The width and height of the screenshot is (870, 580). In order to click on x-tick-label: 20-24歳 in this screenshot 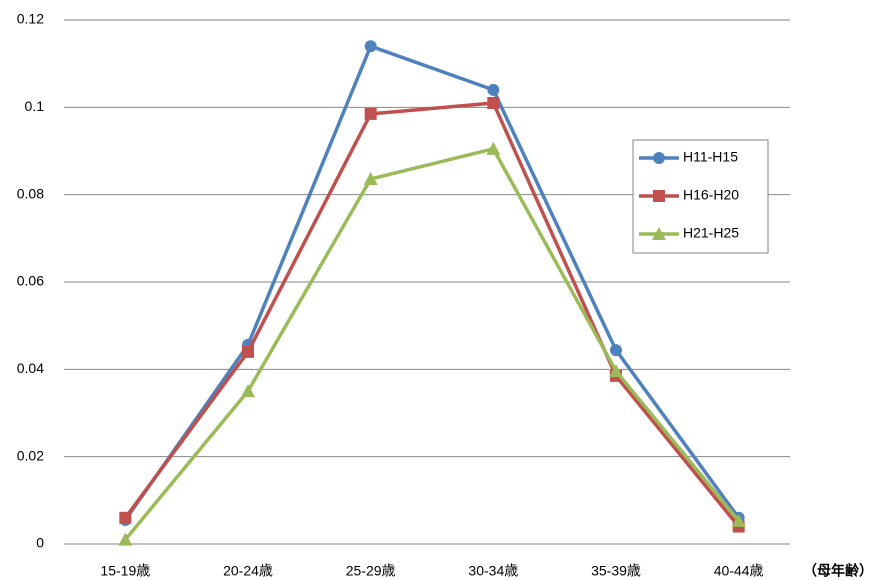, I will do `click(248, 571)`.